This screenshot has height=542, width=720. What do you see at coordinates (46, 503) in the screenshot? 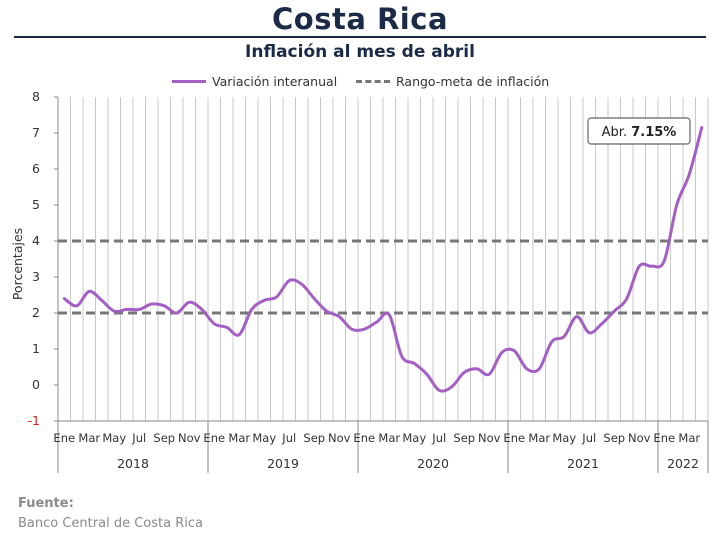
I see `source-label: Fuente:` at bounding box center [46, 503].